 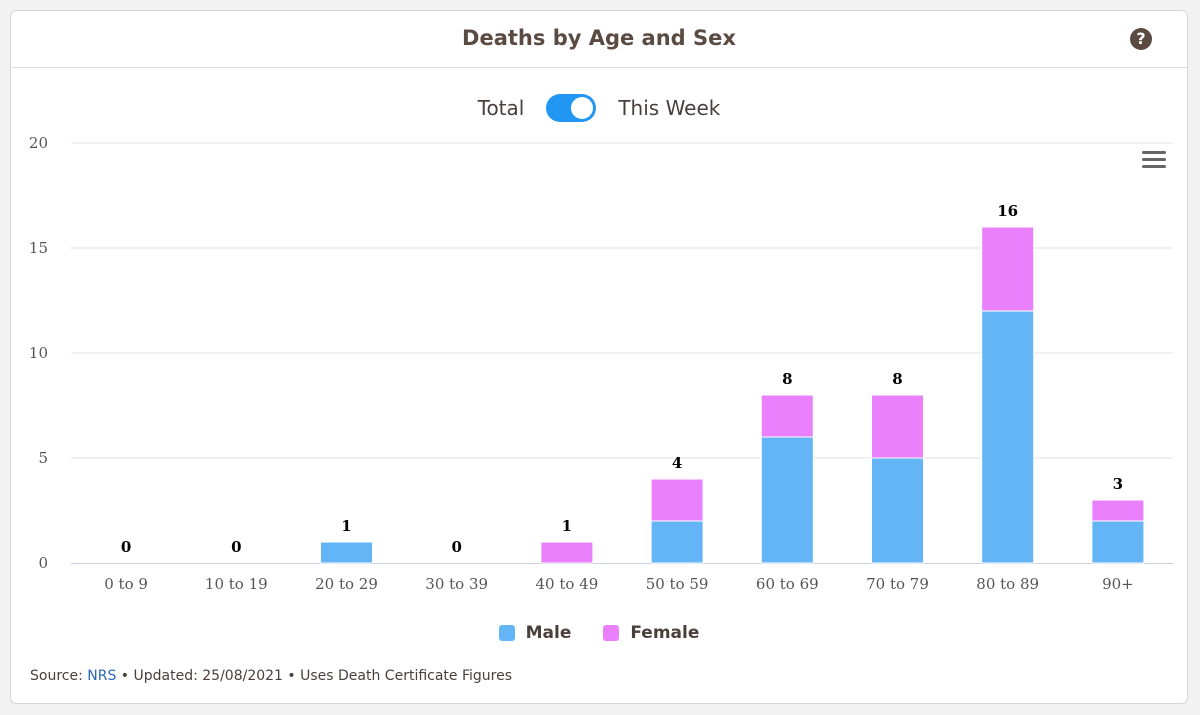 I want to click on legend-swatch-female, so click(x=611, y=633).